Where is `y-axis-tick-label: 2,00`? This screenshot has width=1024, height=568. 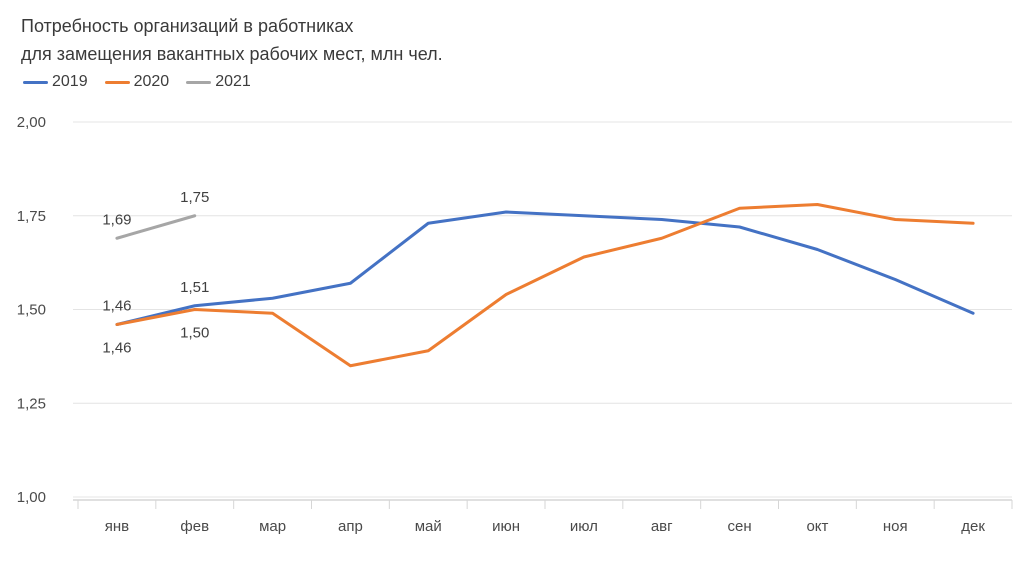
y-axis-tick-label: 2,00 is located at coordinates (31, 122).